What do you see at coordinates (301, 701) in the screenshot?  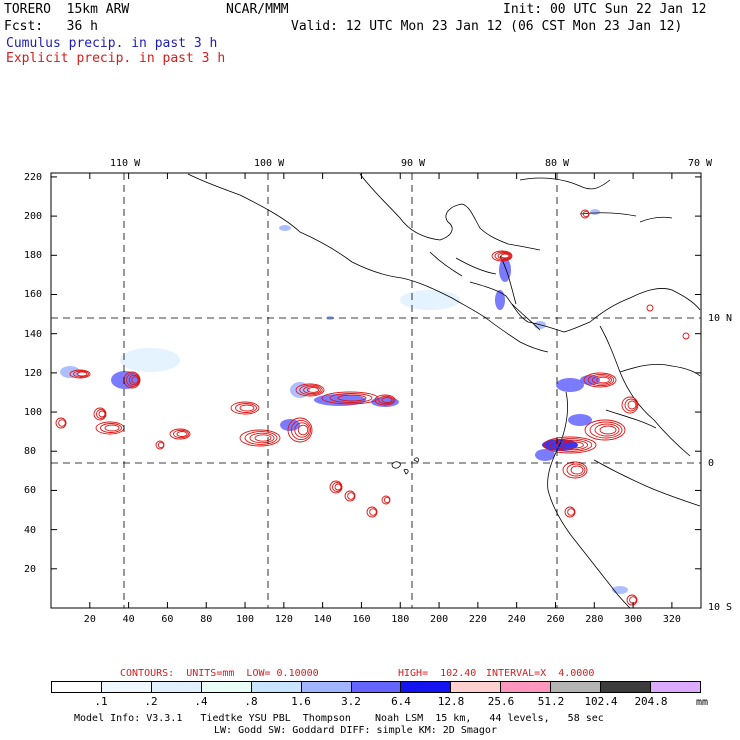 I see `legend-level: 1.6` at bounding box center [301, 701].